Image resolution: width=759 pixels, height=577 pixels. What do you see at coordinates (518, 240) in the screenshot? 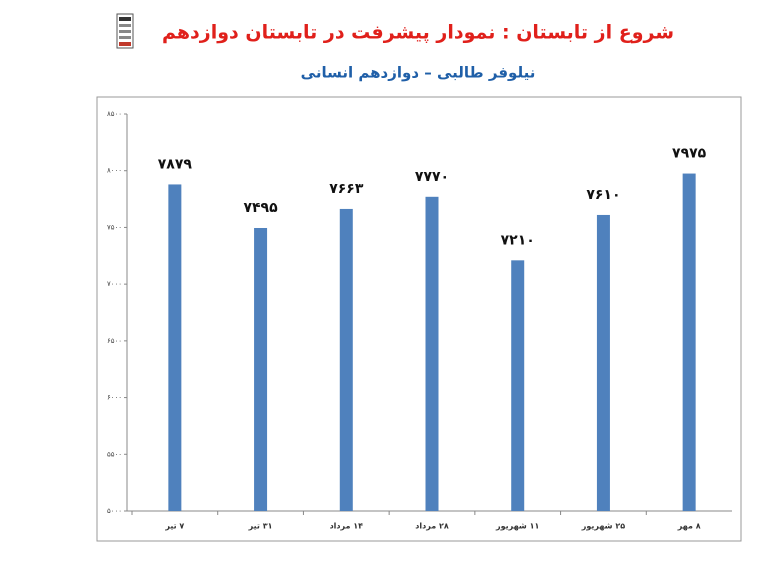
I see `value-label: ۷۲۱۰` at bounding box center [518, 240].